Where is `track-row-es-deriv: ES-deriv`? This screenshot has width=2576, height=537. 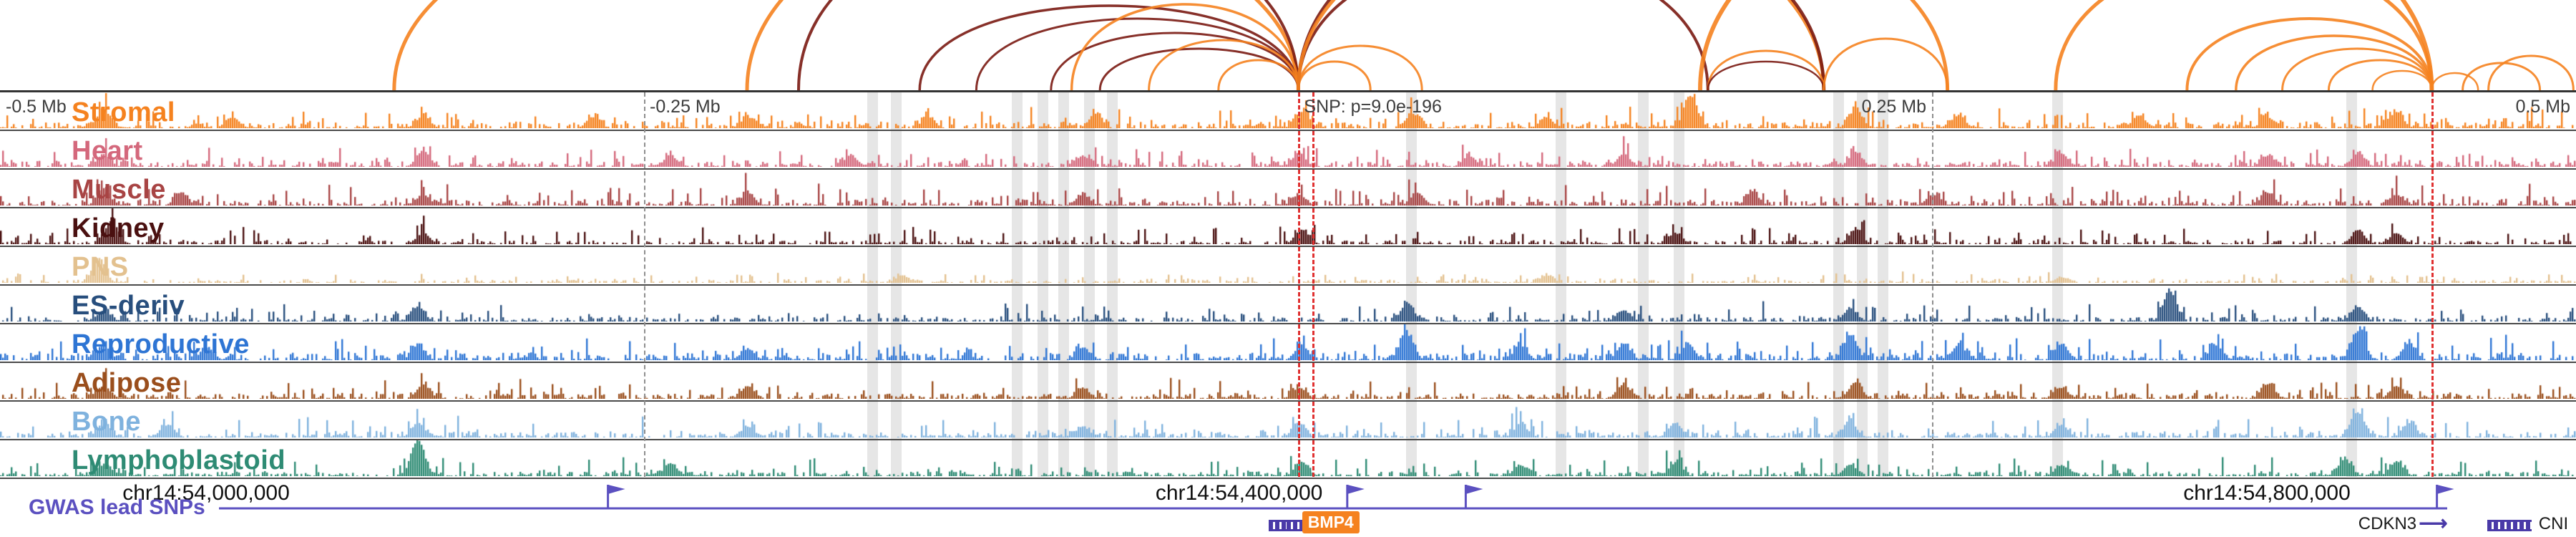 track-row-es-deriv: ES-deriv is located at coordinates (1288, 305).